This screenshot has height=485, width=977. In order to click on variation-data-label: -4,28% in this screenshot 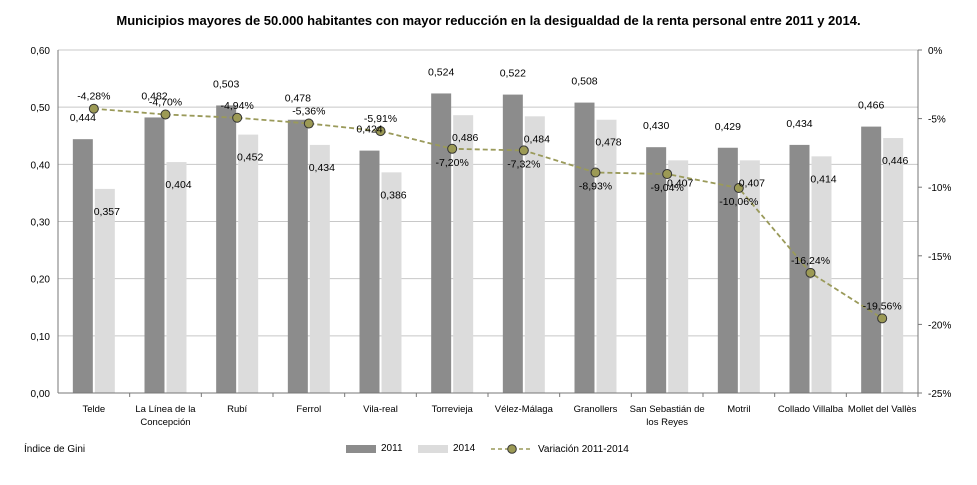, I will do `click(93, 97)`.